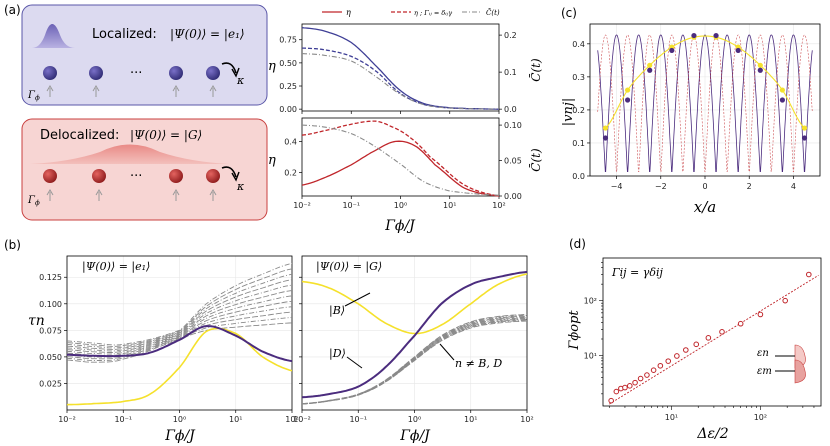  I want to click on panel-label-a: (a), so click(12, 10).